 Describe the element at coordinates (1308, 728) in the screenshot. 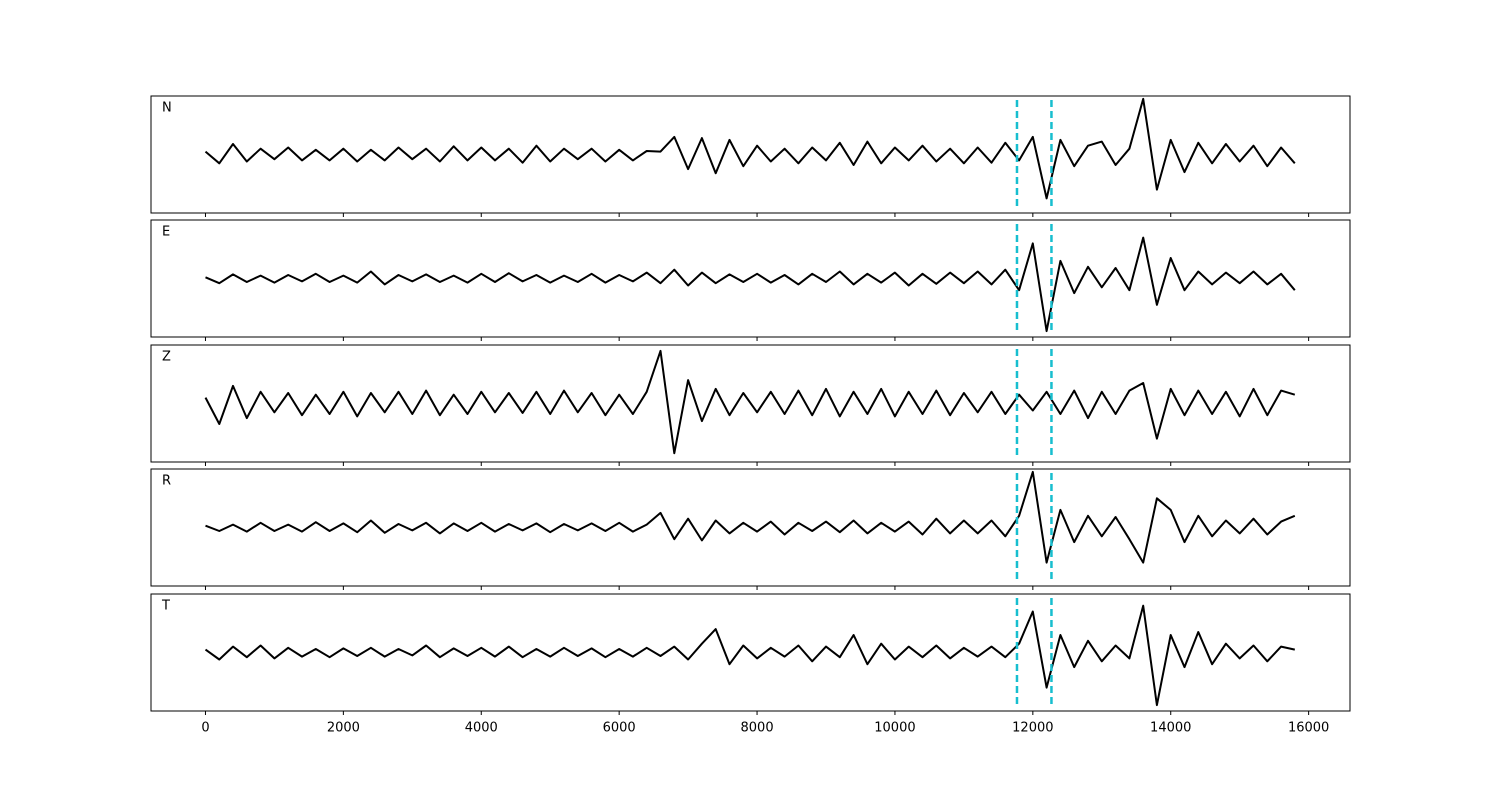

I see `x-tick-label: 16000` at that location.